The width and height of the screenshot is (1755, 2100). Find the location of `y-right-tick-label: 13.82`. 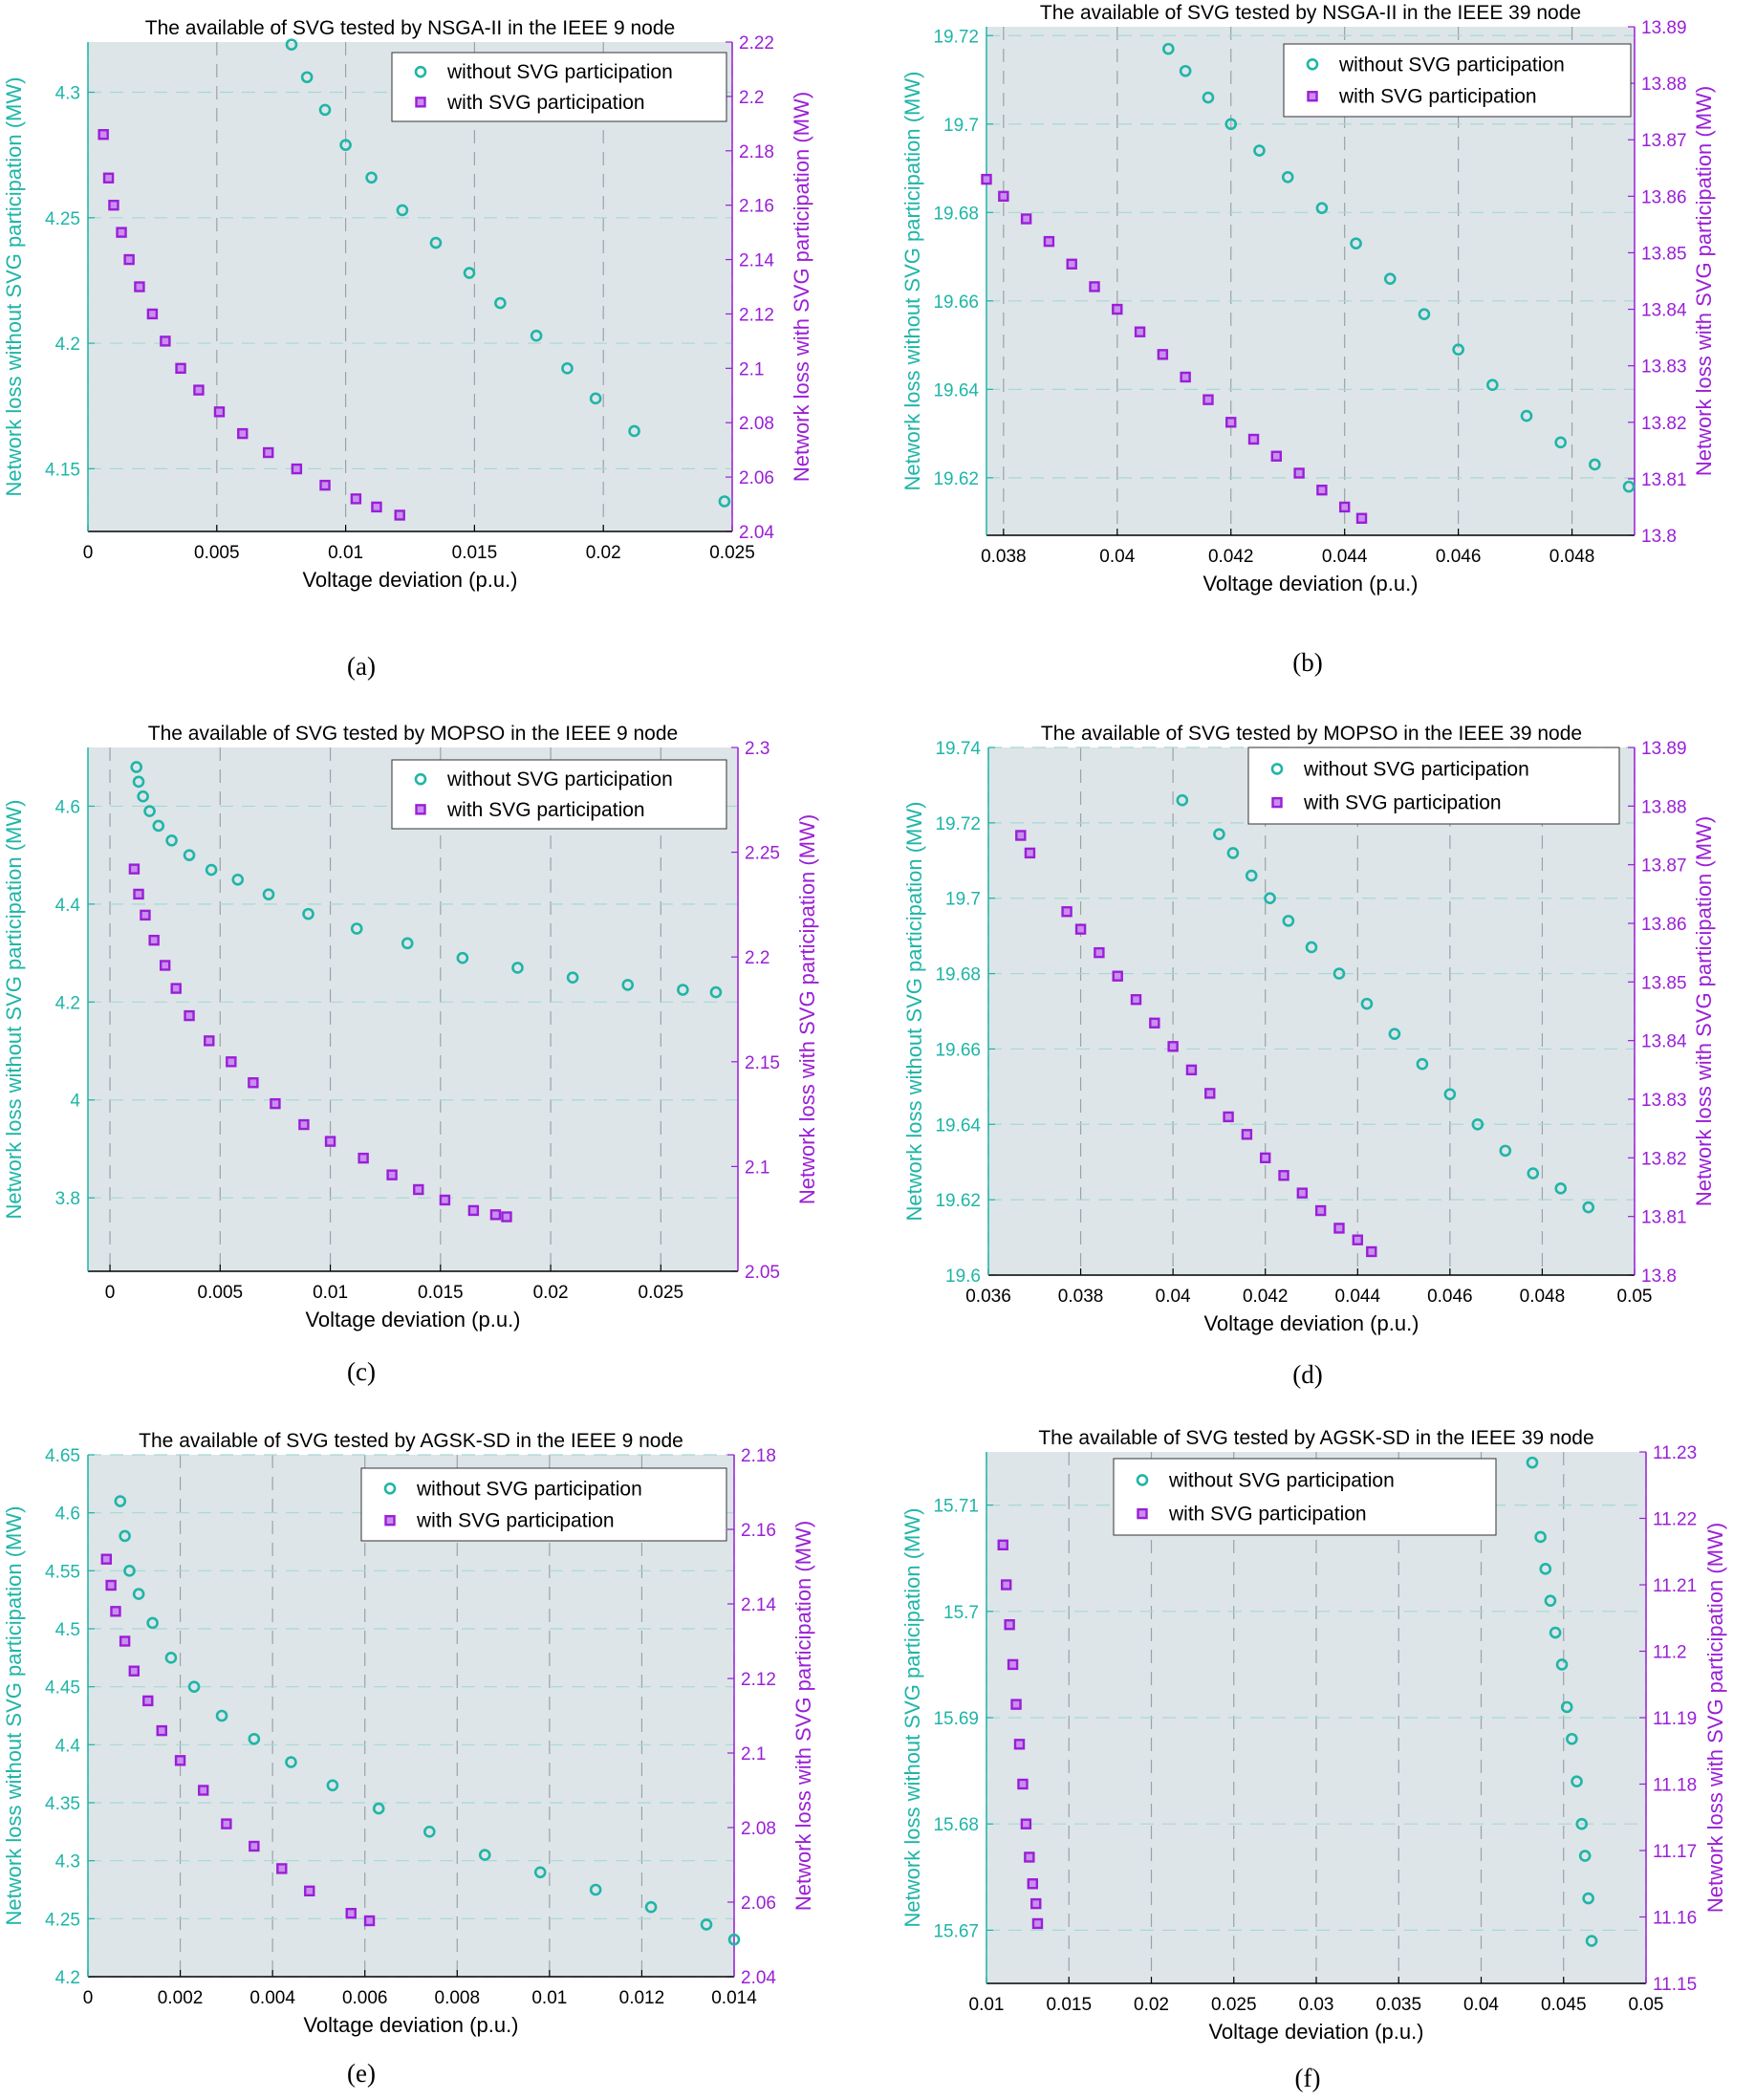

y-right-tick-label: 13.82 is located at coordinates (1664, 1159).